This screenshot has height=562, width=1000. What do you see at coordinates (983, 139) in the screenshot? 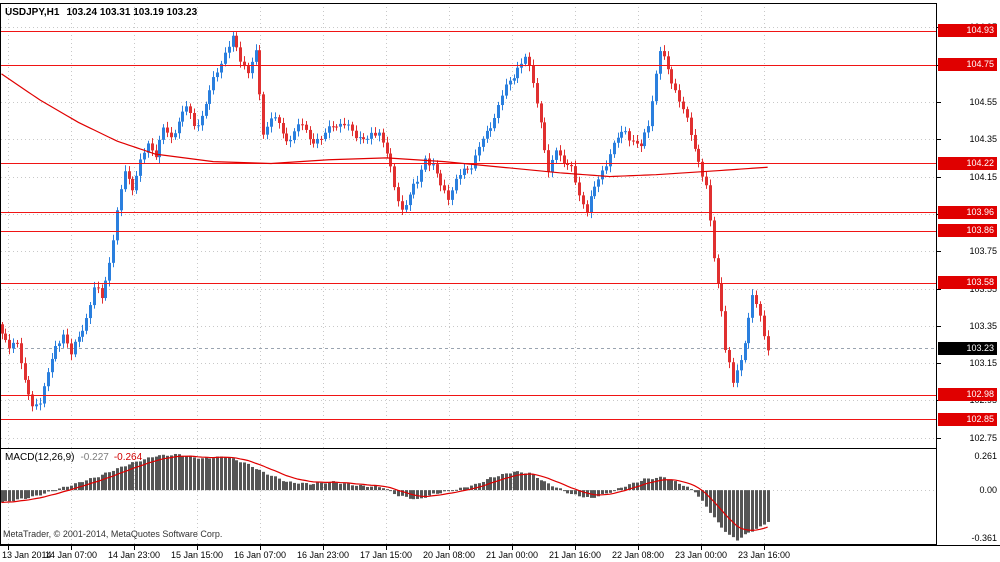
I see `price-axis-label: 104.35` at bounding box center [983, 139].